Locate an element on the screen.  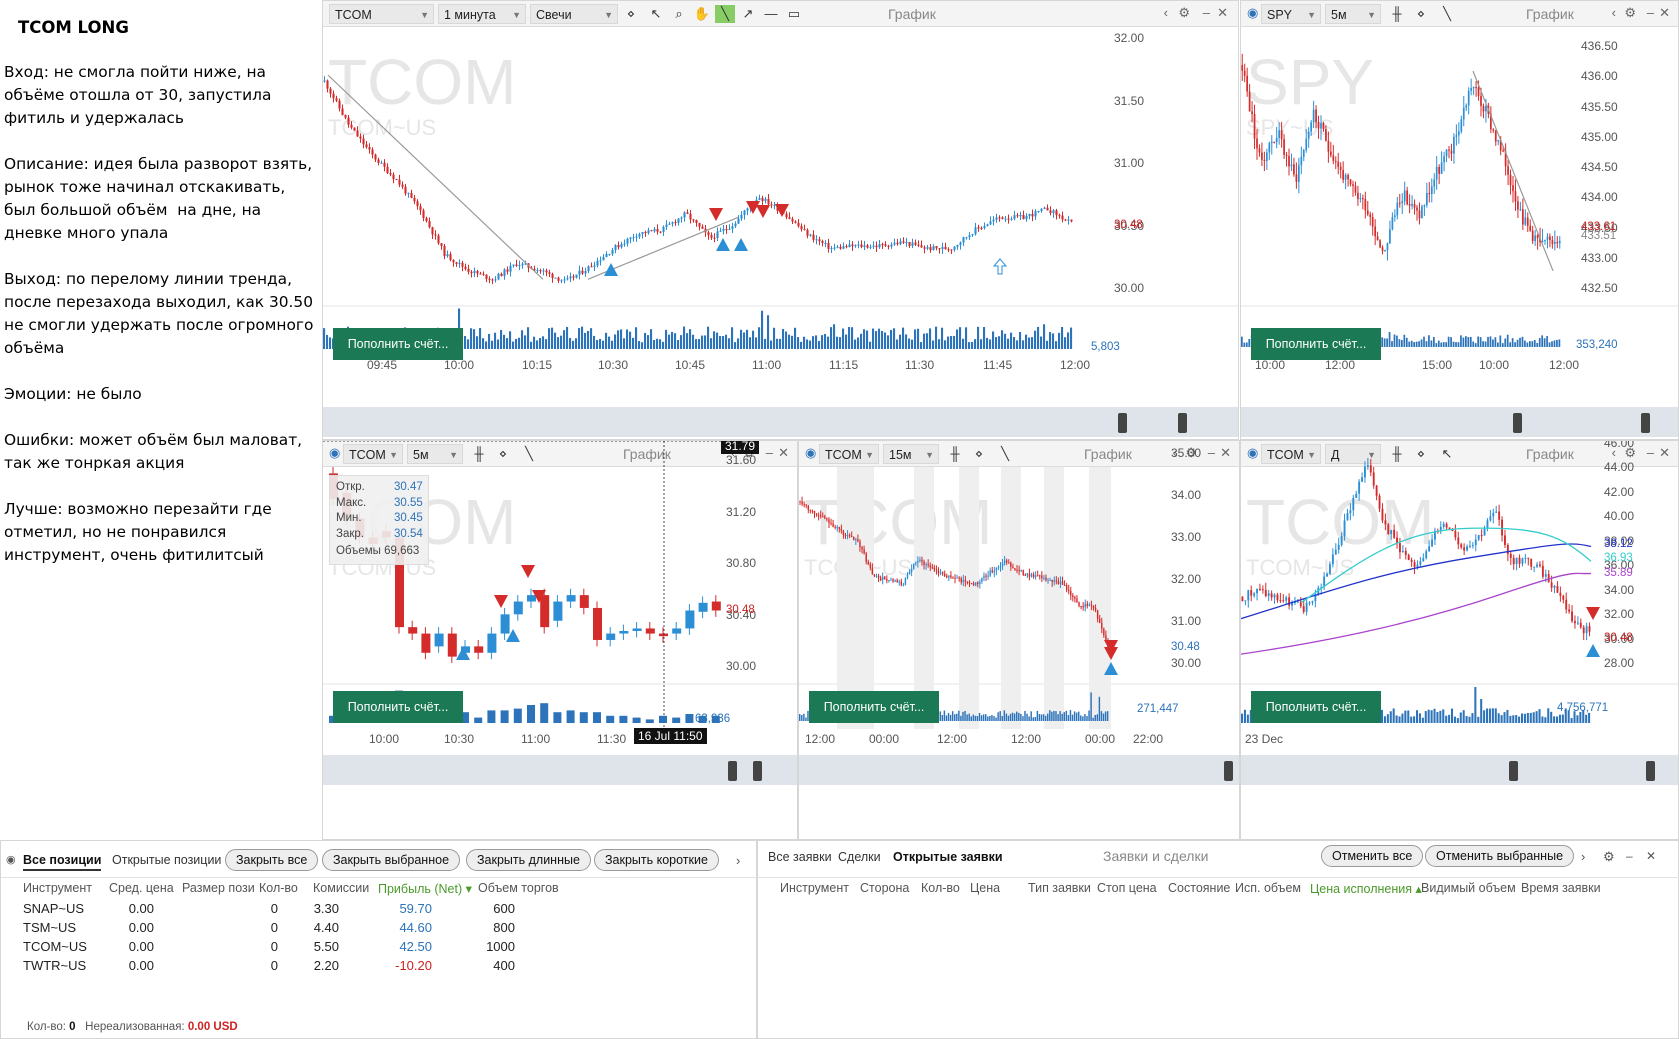
symbol-selector: SPY ▼ is located at coordinates (1291, 14).